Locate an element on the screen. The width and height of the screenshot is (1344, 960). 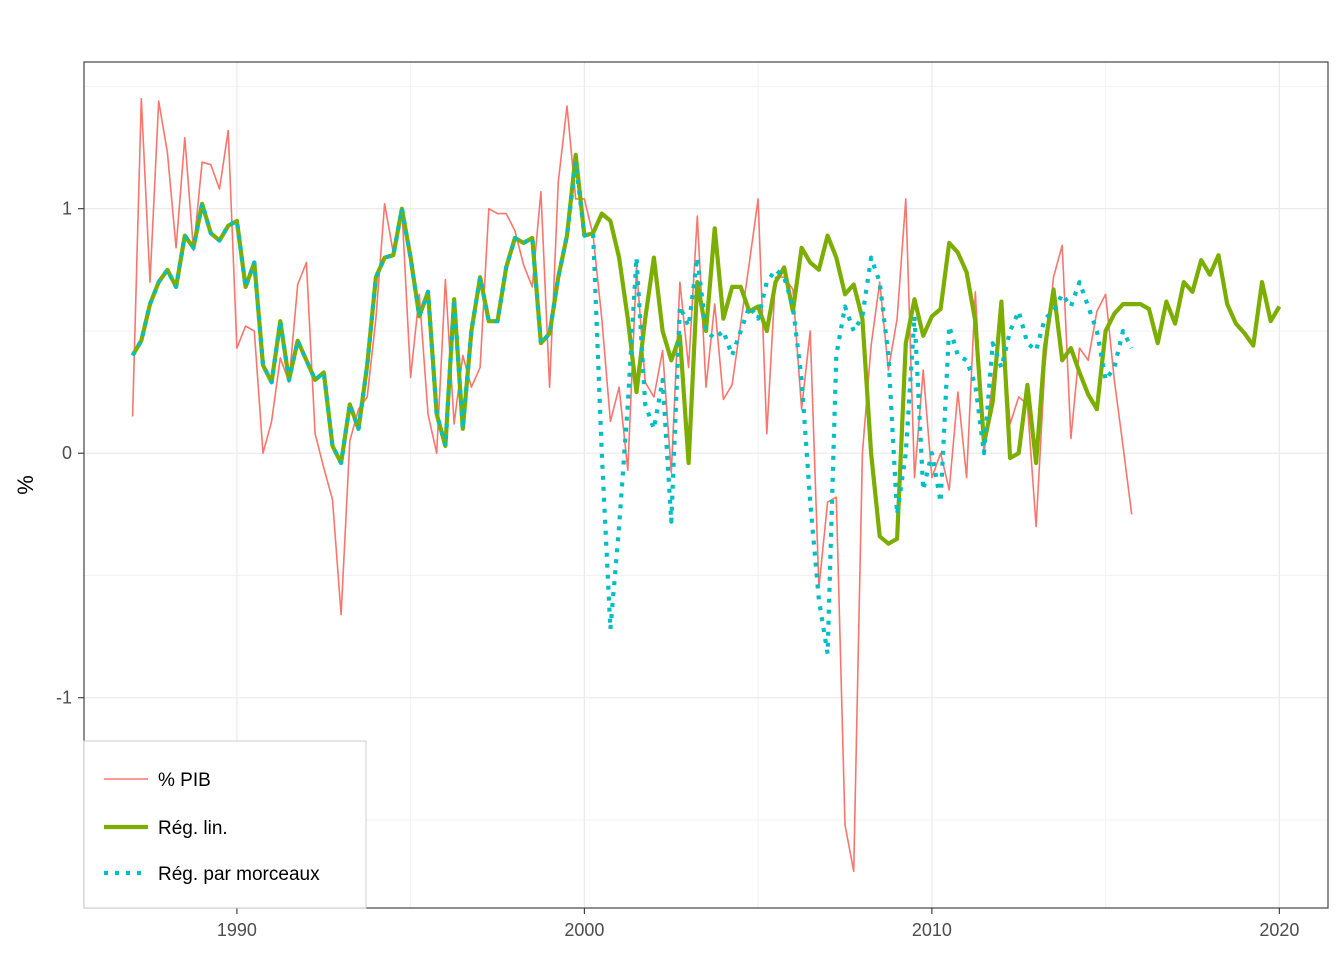
x-tick-label: 2020 is located at coordinates (1279, 930).